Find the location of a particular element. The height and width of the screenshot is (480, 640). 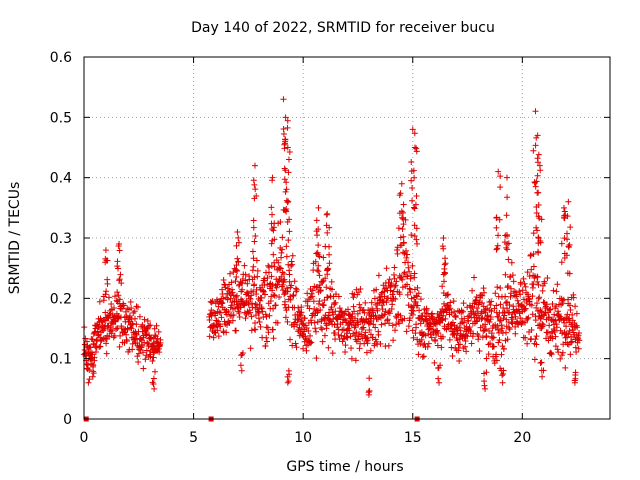

y-tick-label: 0.3 is located at coordinates (61, 239).